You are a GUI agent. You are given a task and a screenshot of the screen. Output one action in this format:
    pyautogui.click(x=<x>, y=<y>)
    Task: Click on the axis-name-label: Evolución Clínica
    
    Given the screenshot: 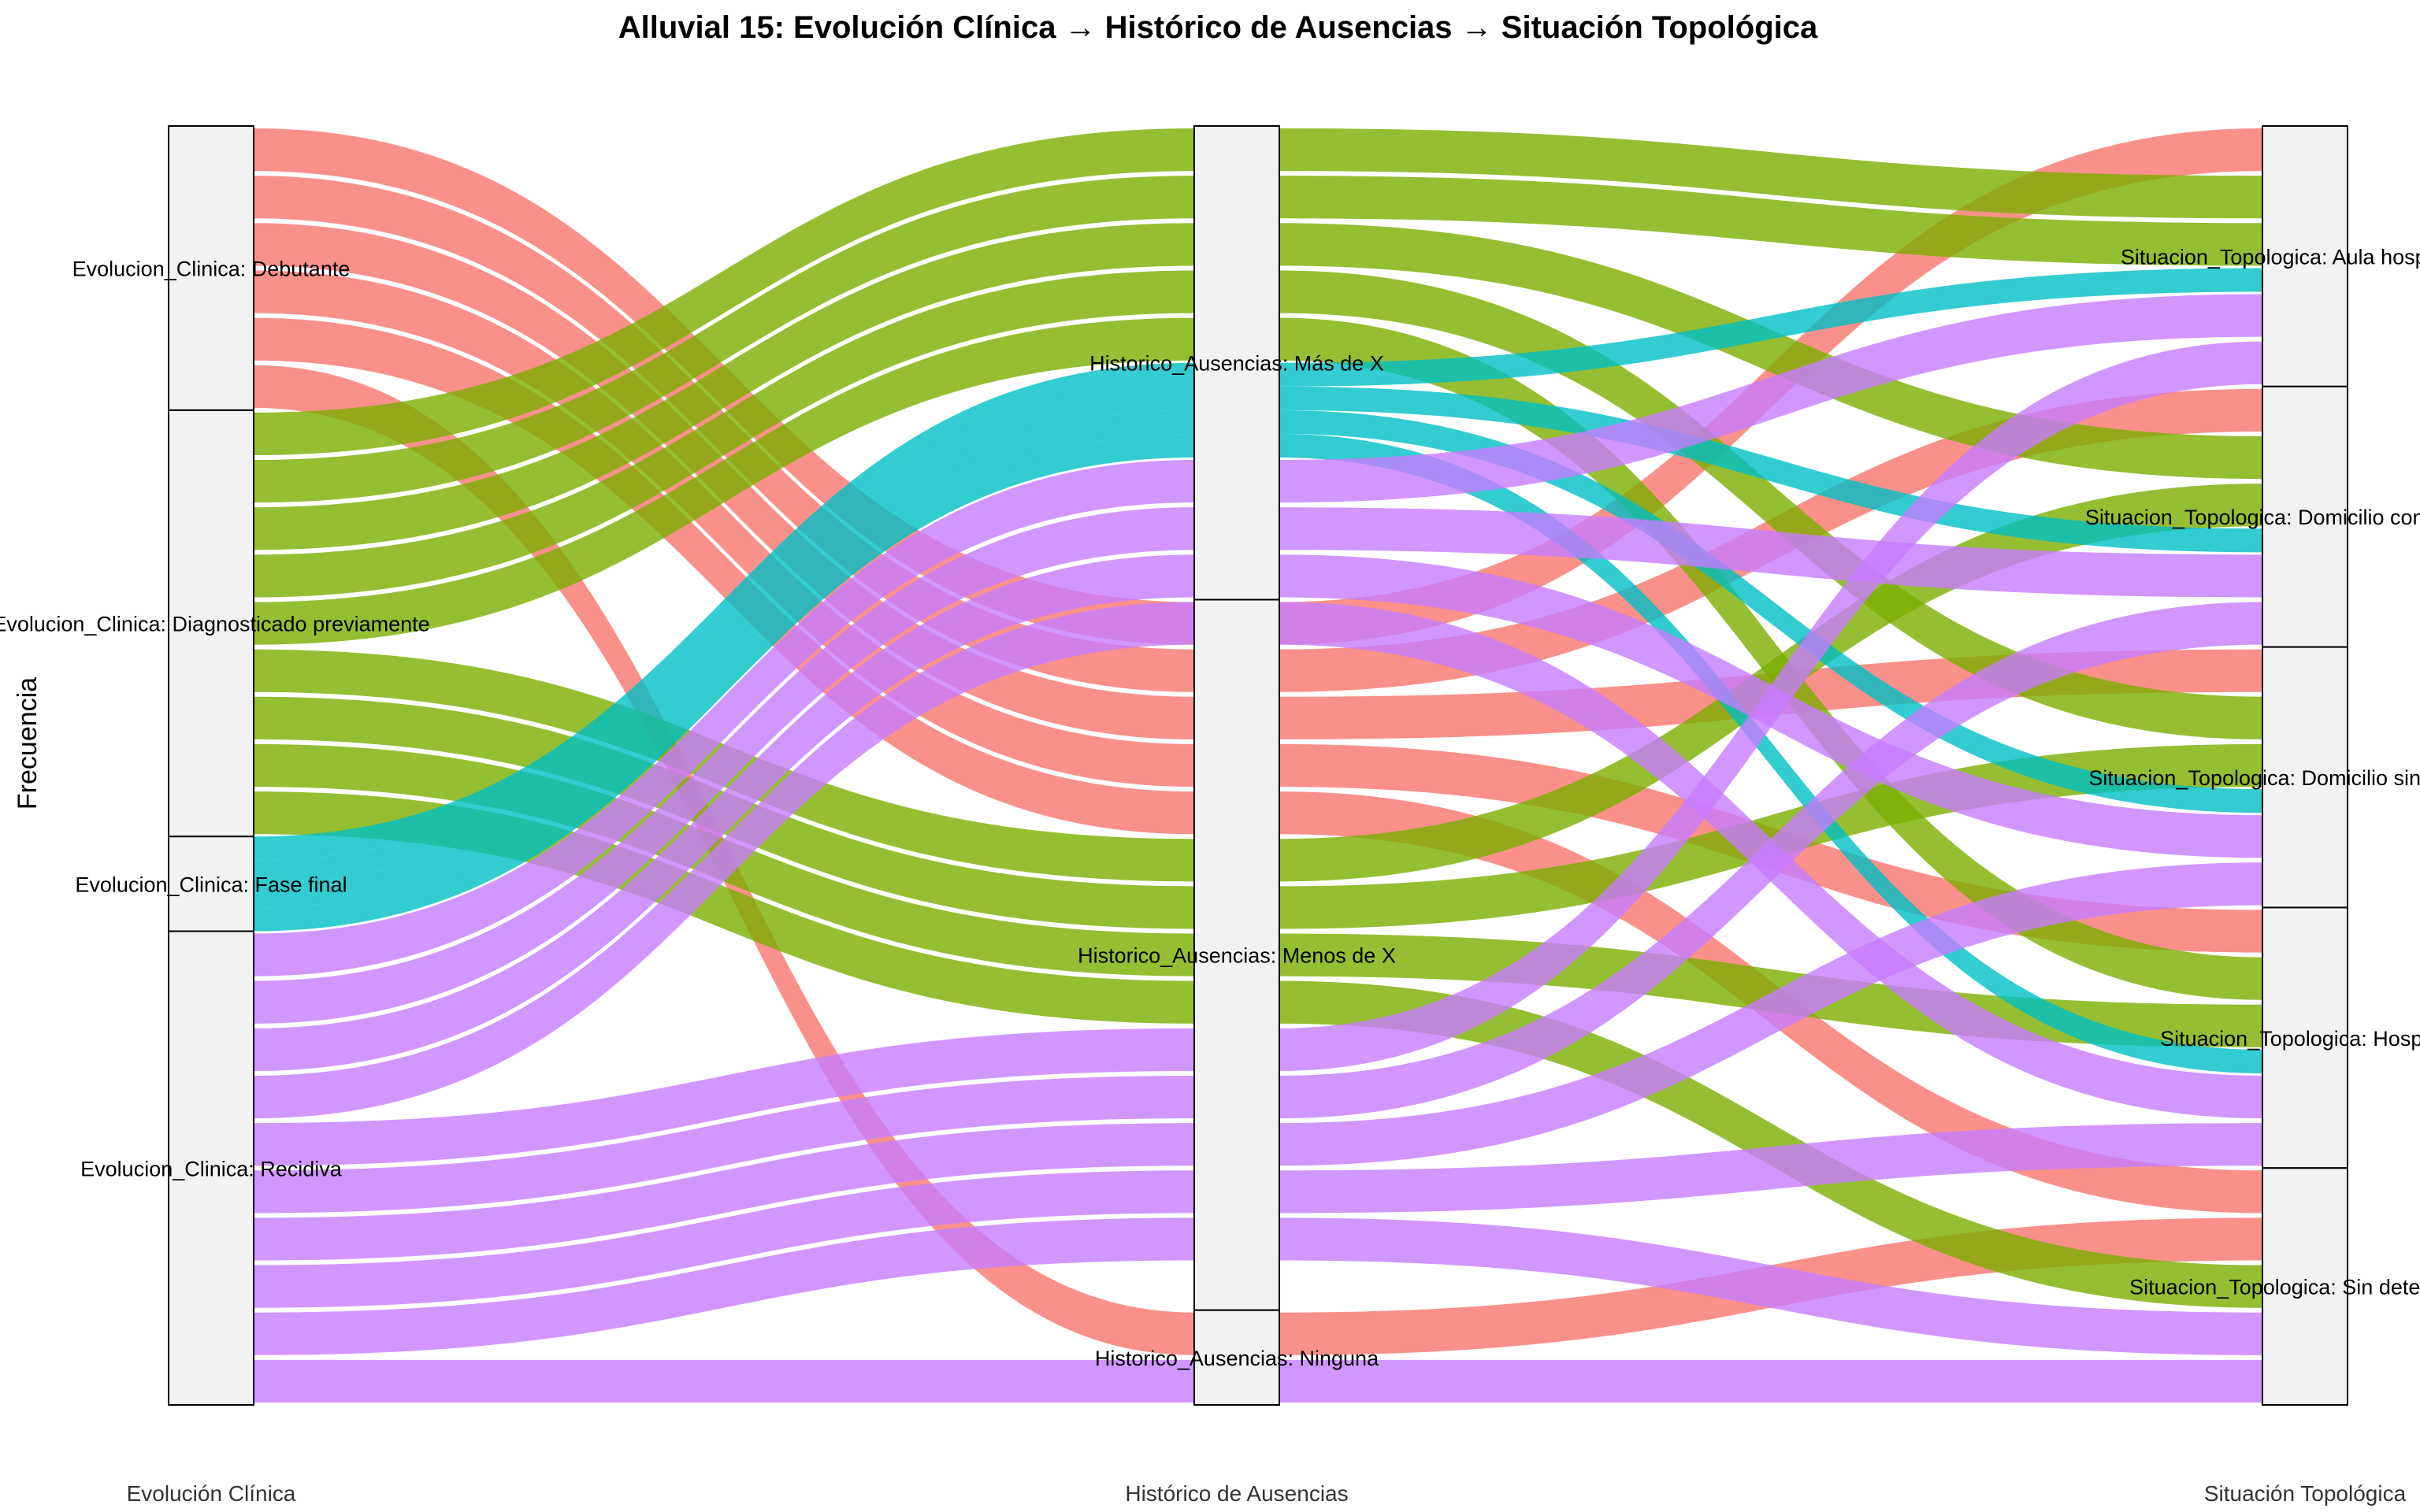 What is the action you would take?
    pyautogui.click(x=211, y=1493)
    